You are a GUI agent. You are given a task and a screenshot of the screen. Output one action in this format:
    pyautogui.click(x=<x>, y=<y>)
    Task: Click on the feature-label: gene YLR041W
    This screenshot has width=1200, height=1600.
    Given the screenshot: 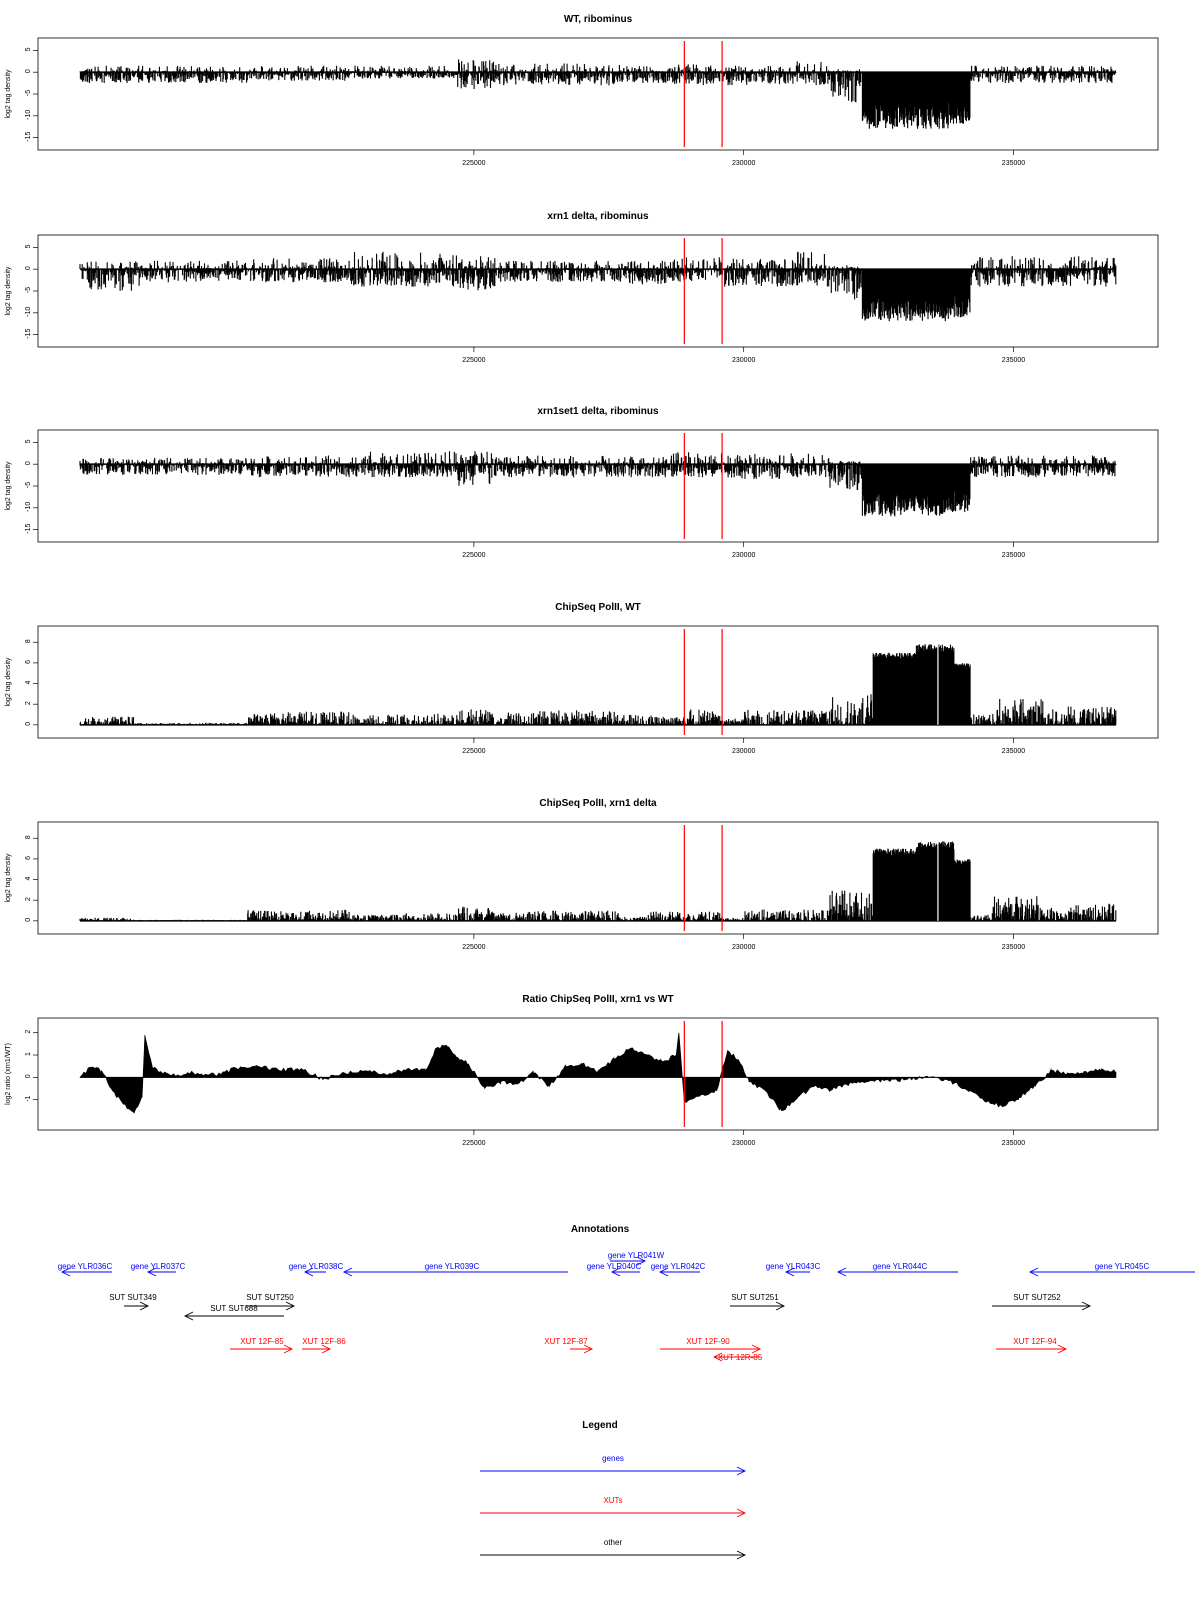 What is the action you would take?
    pyautogui.click(x=636, y=1255)
    